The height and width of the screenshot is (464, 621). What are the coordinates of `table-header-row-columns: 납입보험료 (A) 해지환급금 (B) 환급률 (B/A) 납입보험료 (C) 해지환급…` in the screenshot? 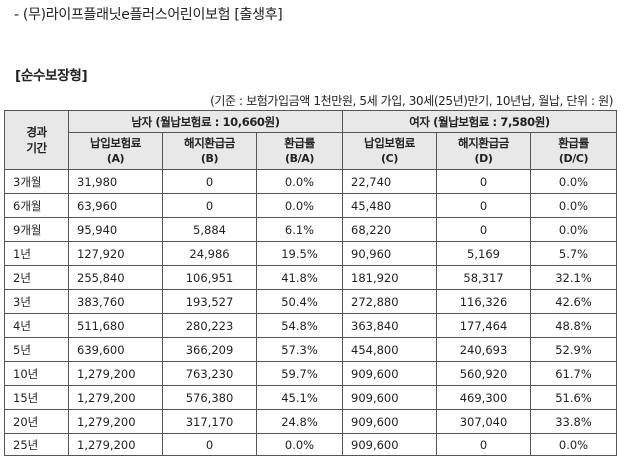 It's located at (311, 151).